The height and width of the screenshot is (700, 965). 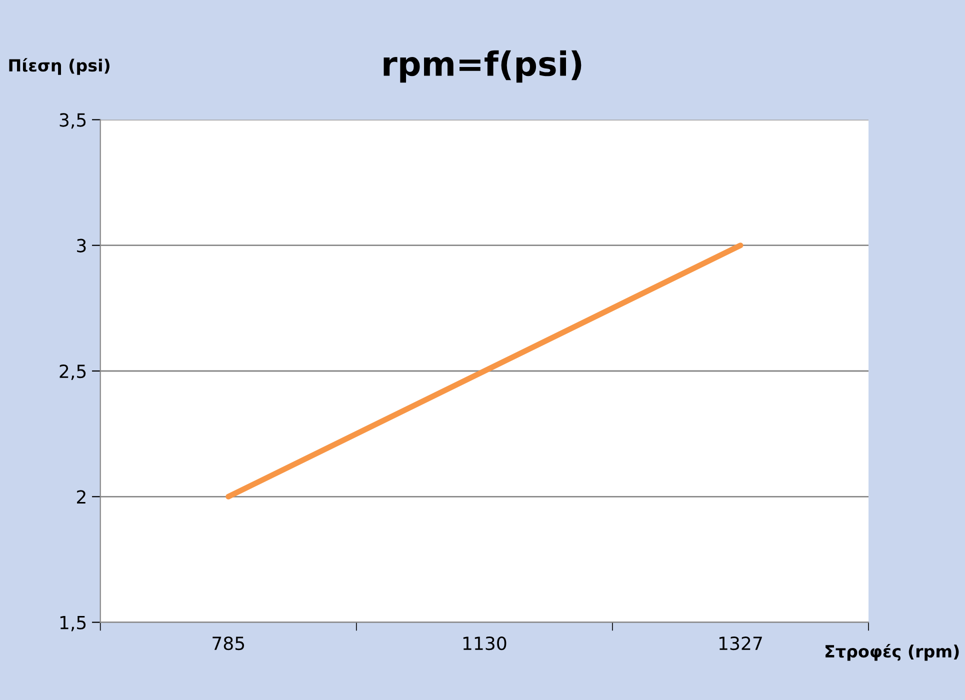 I want to click on x-axis-title: Στροφές (rpm), so click(x=892, y=652).